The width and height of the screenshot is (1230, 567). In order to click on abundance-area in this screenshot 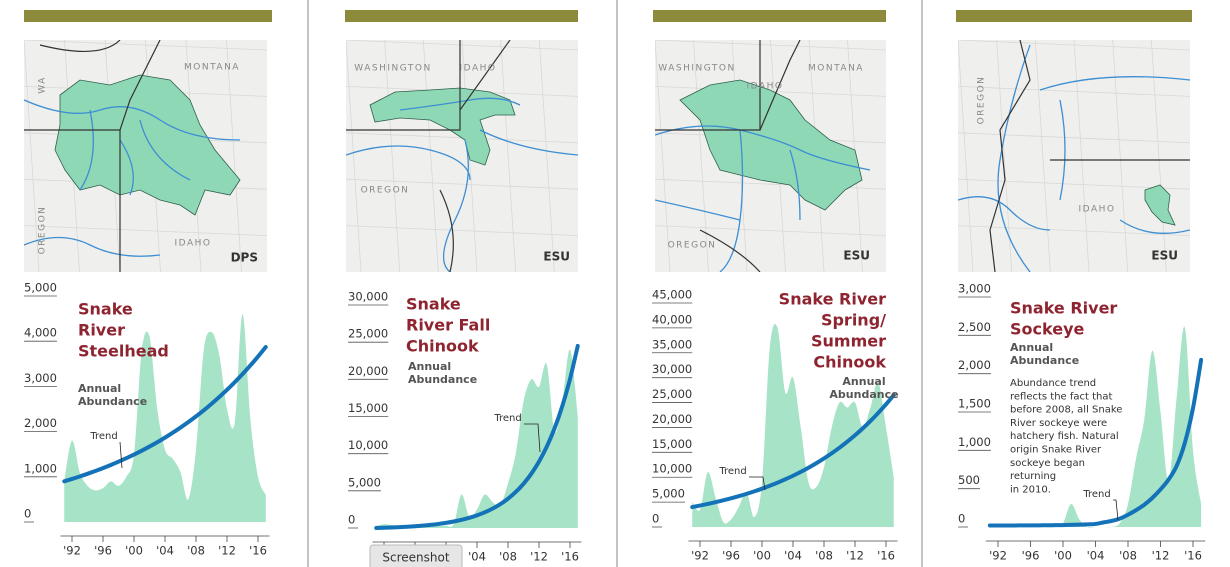, I will do `click(1095, 427)`.